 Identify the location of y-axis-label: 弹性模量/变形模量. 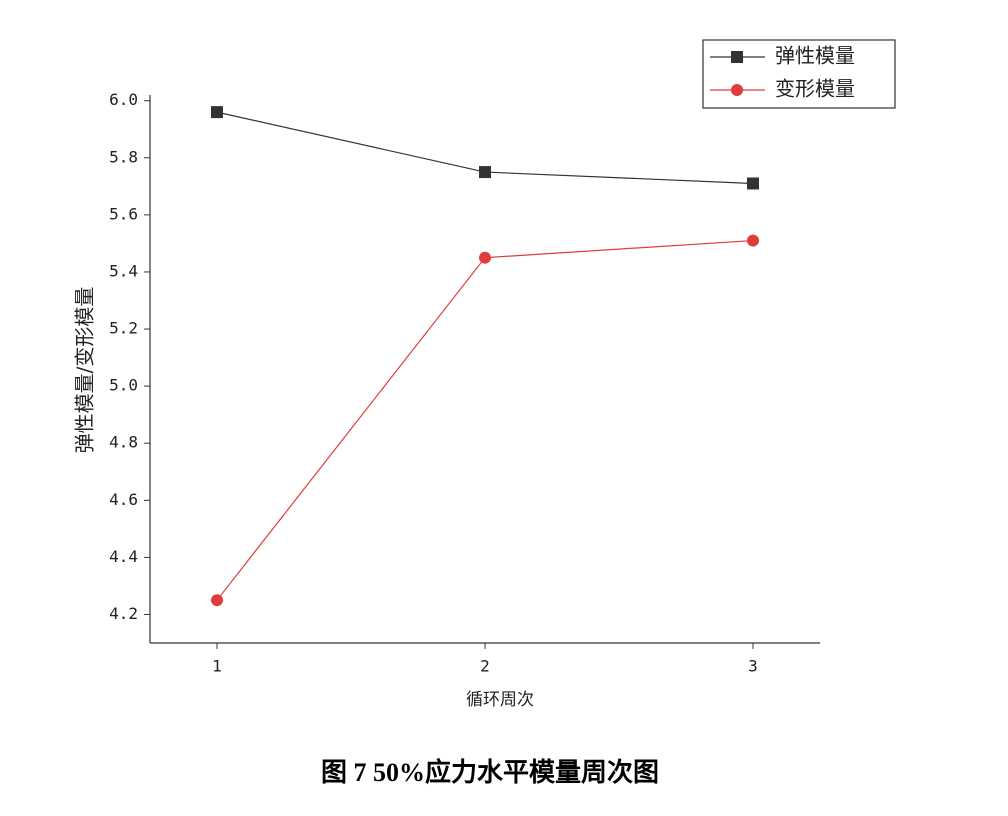
(85, 370).